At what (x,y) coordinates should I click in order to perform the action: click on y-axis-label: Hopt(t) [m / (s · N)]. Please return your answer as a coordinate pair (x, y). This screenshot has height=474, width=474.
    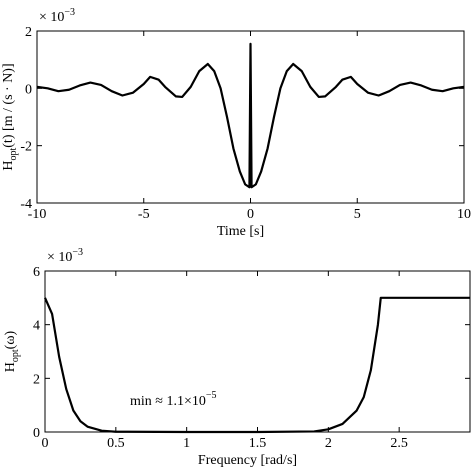
    Looking at the image, I should click on (10, 116).